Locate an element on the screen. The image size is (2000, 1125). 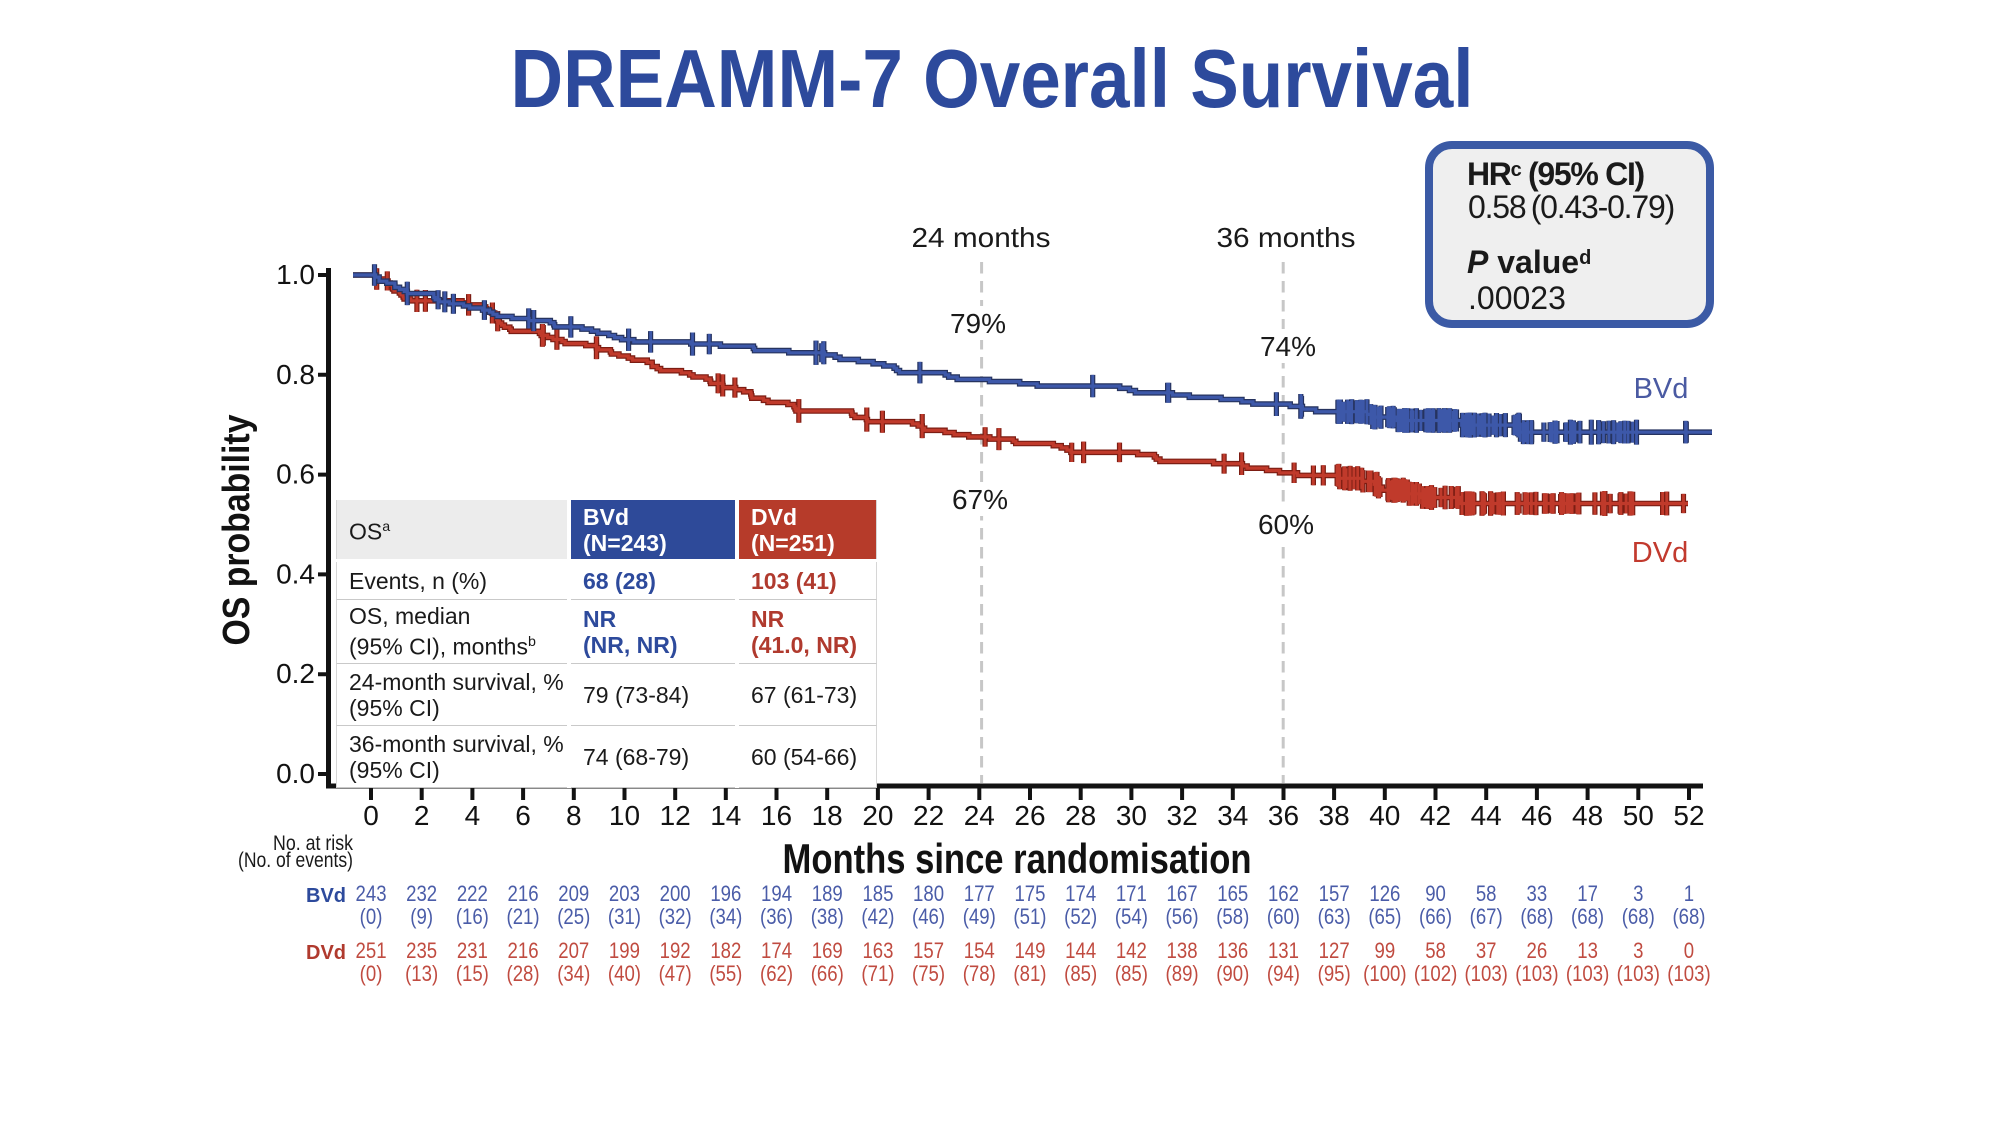
svg-text: 28 is located at coordinates (1080, 815).